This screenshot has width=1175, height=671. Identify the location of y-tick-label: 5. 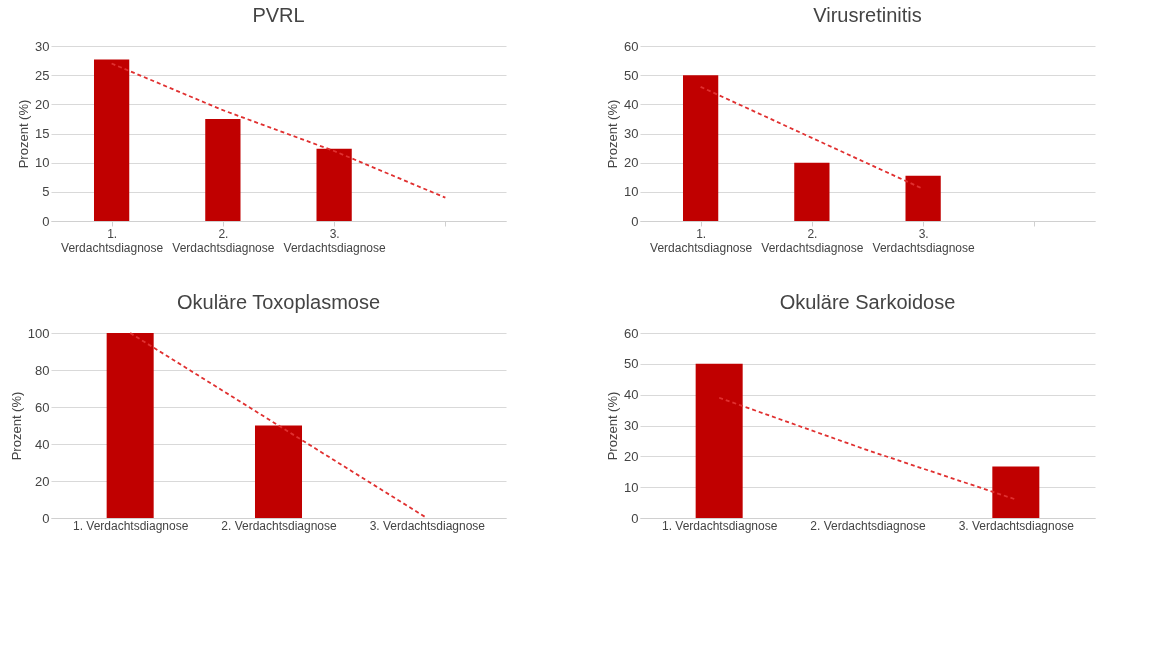
(46, 192).